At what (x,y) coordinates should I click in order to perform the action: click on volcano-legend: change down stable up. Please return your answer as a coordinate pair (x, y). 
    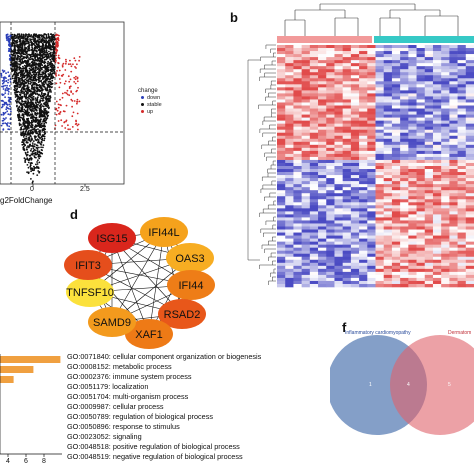
    Looking at the image, I should click on (150, 101).